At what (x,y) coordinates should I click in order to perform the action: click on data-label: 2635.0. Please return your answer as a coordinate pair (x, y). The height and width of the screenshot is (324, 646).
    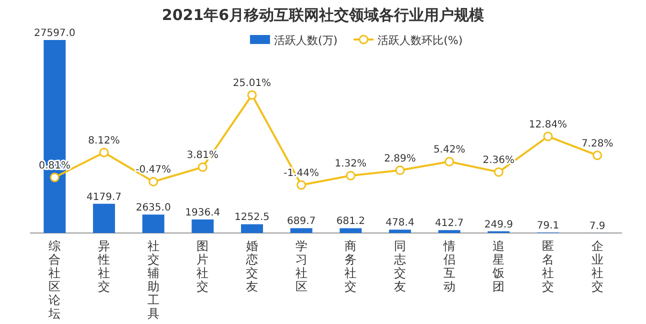
    Looking at the image, I should click on (153, 208).